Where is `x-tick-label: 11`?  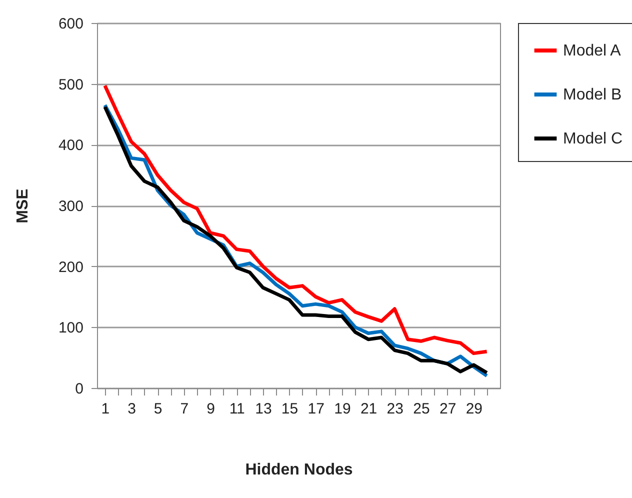
x-tick-label: 11 is located at coordinates (237, 409).